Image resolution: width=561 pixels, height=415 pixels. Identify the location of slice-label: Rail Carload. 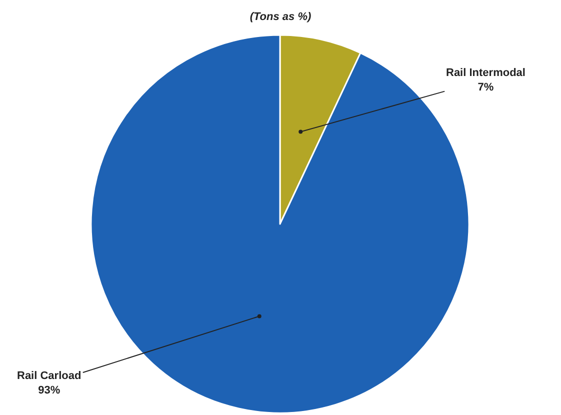
(49, 376).